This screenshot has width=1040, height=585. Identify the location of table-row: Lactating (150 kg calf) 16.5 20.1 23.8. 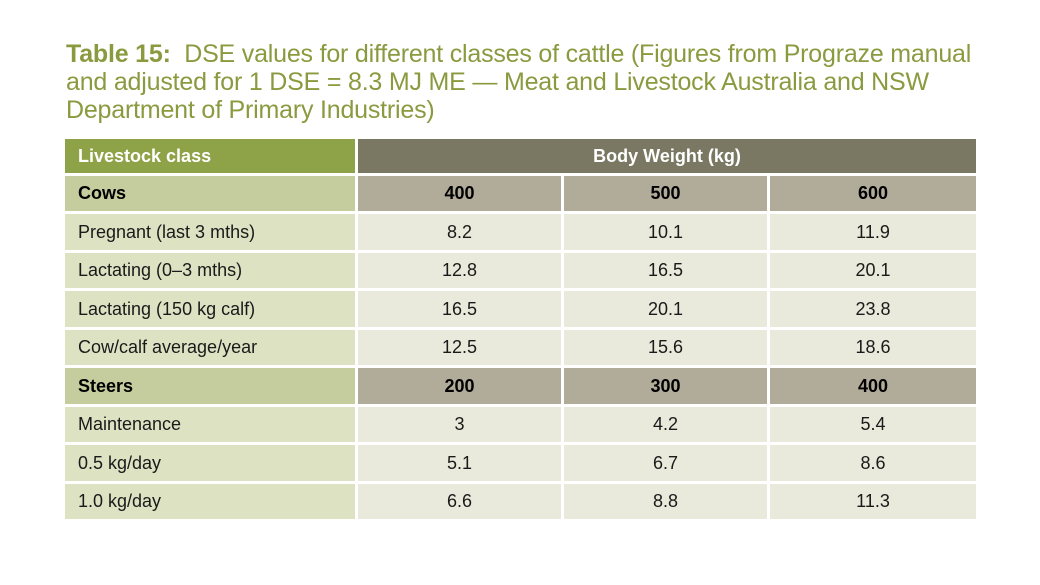
(520, 310).